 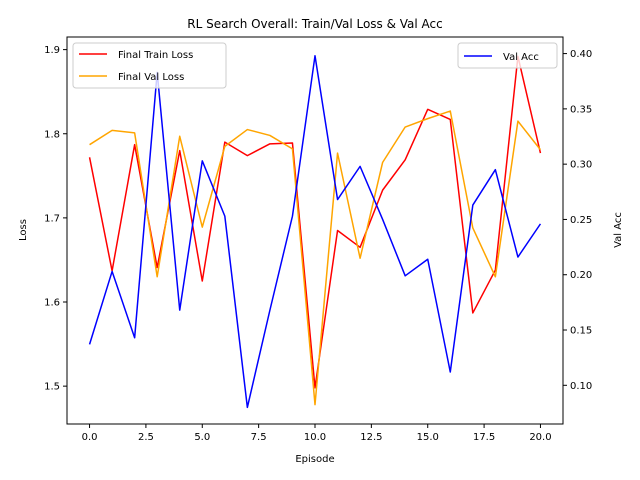 What do you see at coordinates (315, 437) in the screenshot?
I see `x-tick-label: 10.0` at bounding box center [315, 437].